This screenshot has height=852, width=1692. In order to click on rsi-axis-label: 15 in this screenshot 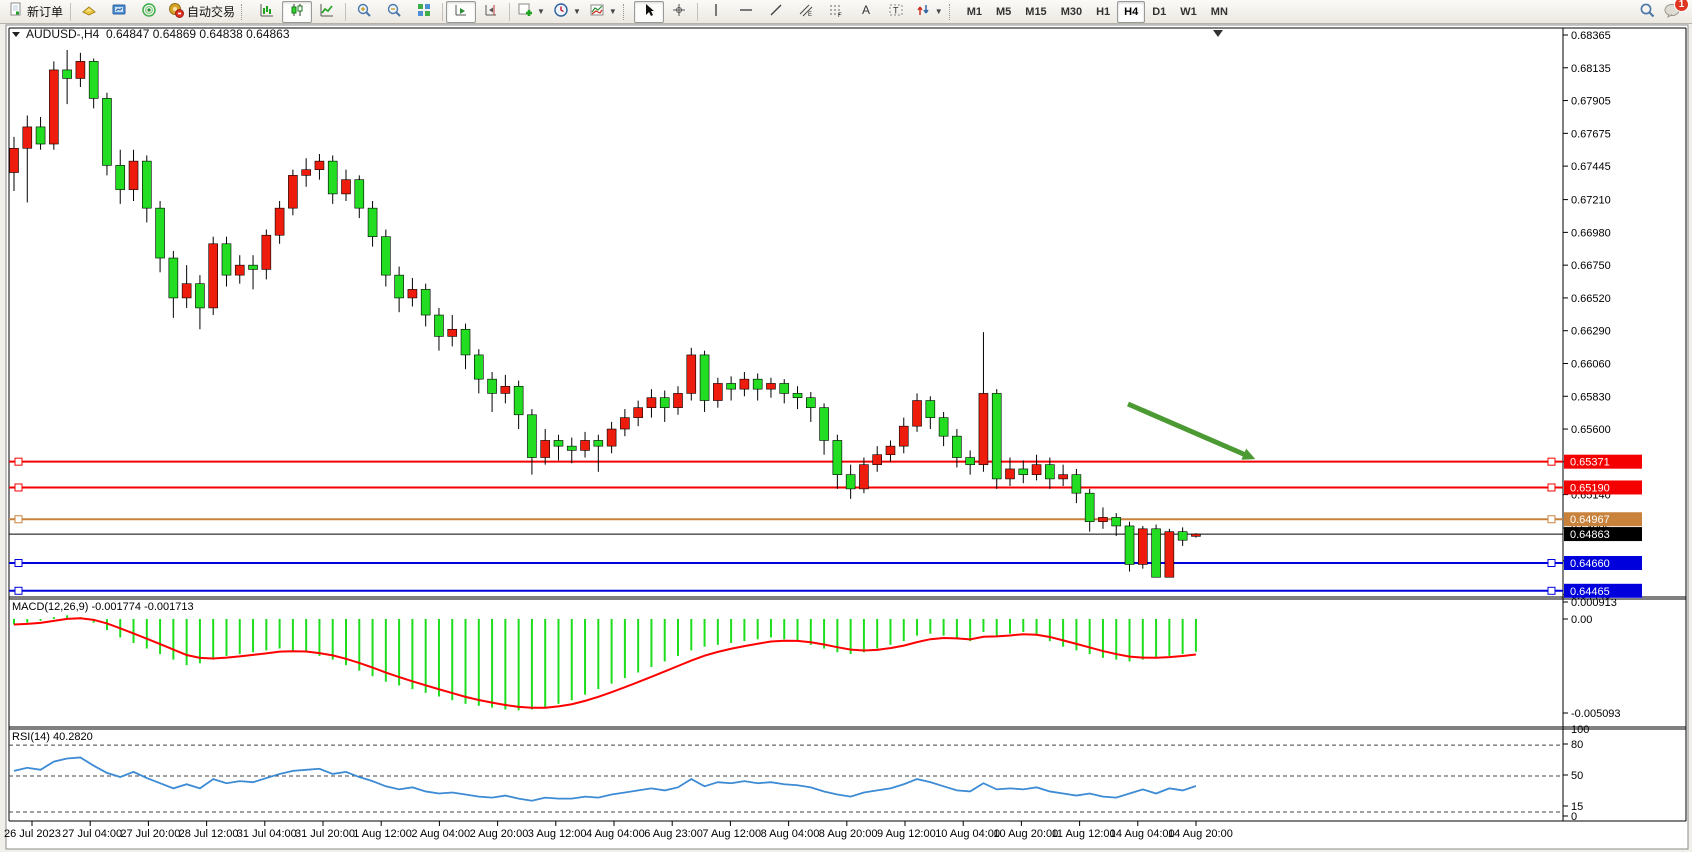, I will do `click(1577, 807)`.